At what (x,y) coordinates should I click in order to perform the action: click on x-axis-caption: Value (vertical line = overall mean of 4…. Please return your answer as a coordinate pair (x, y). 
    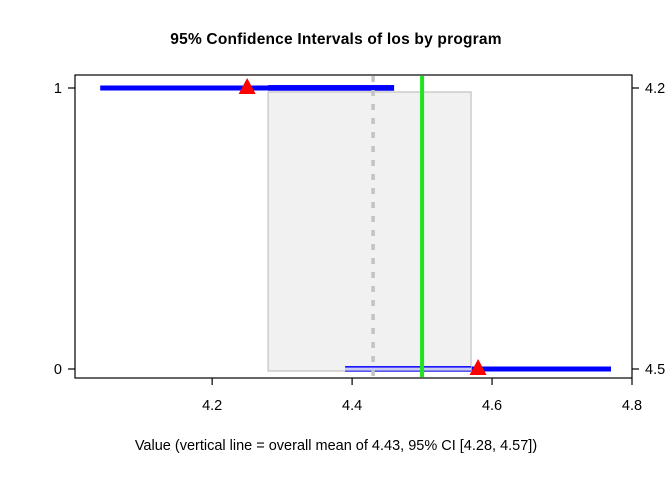
    Looking at the image, I should click on (336, 446).